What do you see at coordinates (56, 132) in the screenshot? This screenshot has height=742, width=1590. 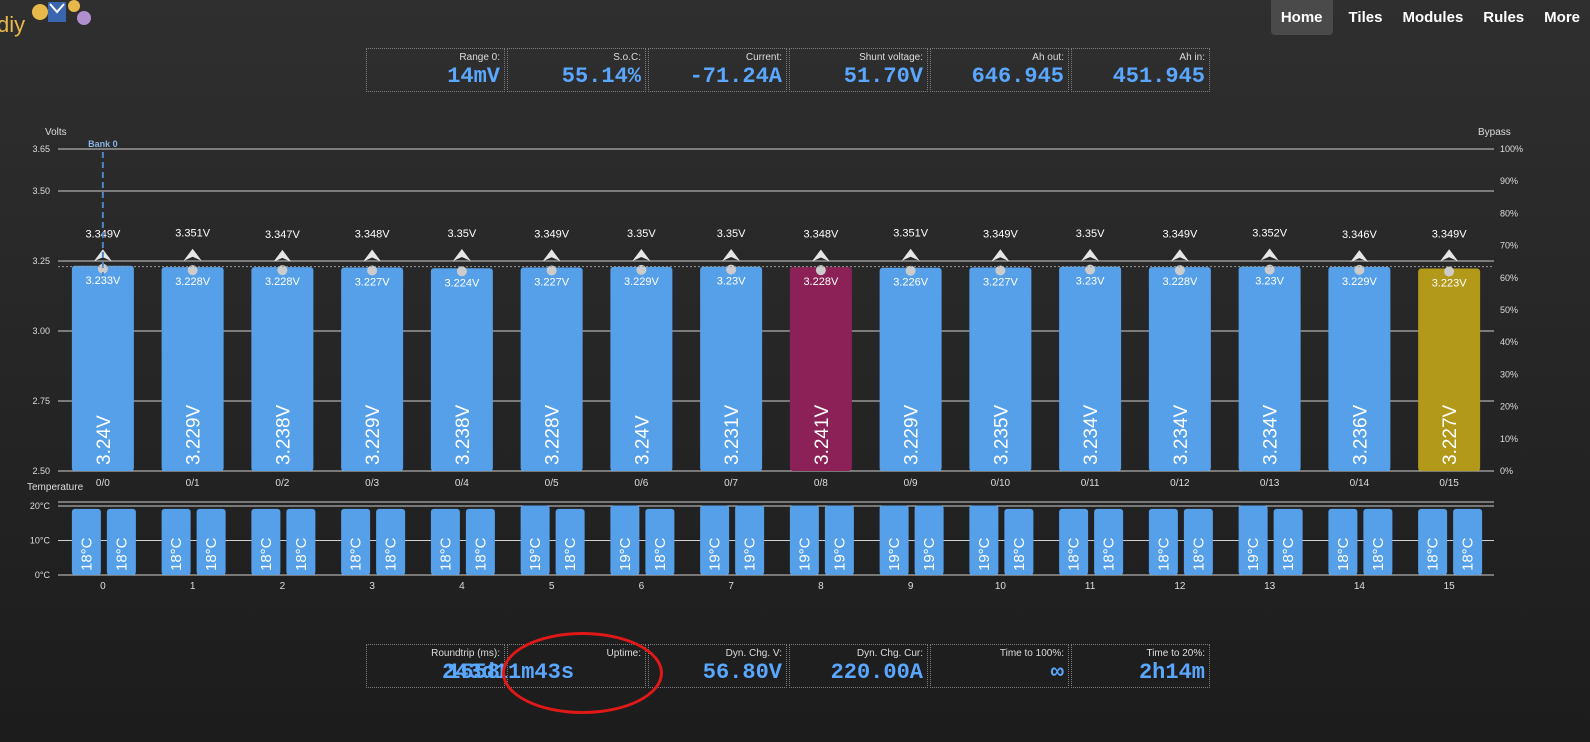 I see `voltage-axis-title: Volts` at bounding box center [56, 132].